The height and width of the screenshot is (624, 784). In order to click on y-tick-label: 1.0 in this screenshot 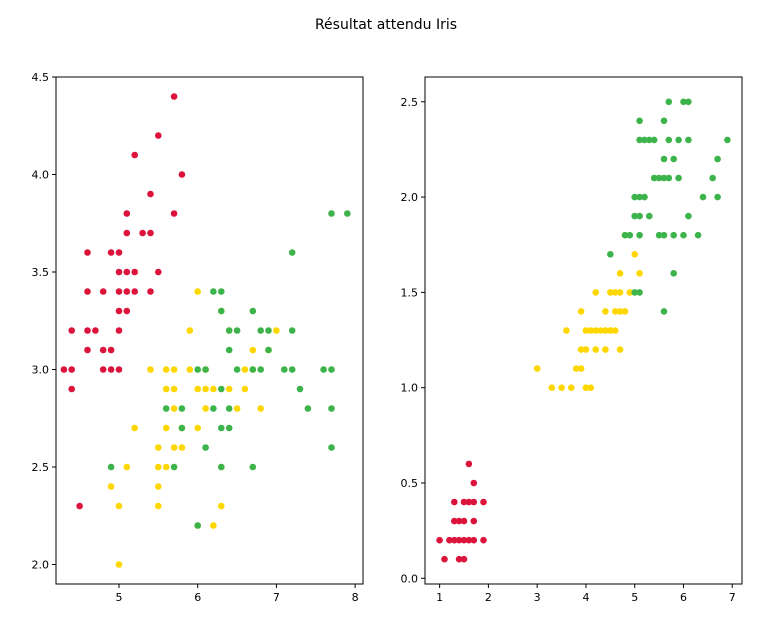, I will do `click(410, 388)`.